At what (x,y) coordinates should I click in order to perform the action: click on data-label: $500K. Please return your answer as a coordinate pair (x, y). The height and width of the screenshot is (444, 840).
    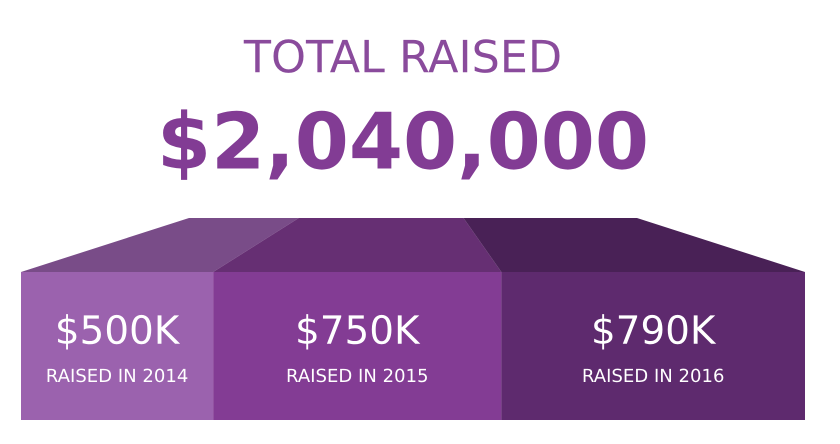
    Looking at the image, I should click on (119, 332).